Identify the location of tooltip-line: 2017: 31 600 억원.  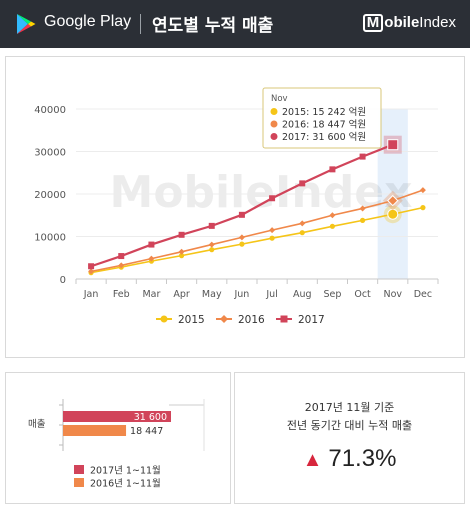
(324, 137).